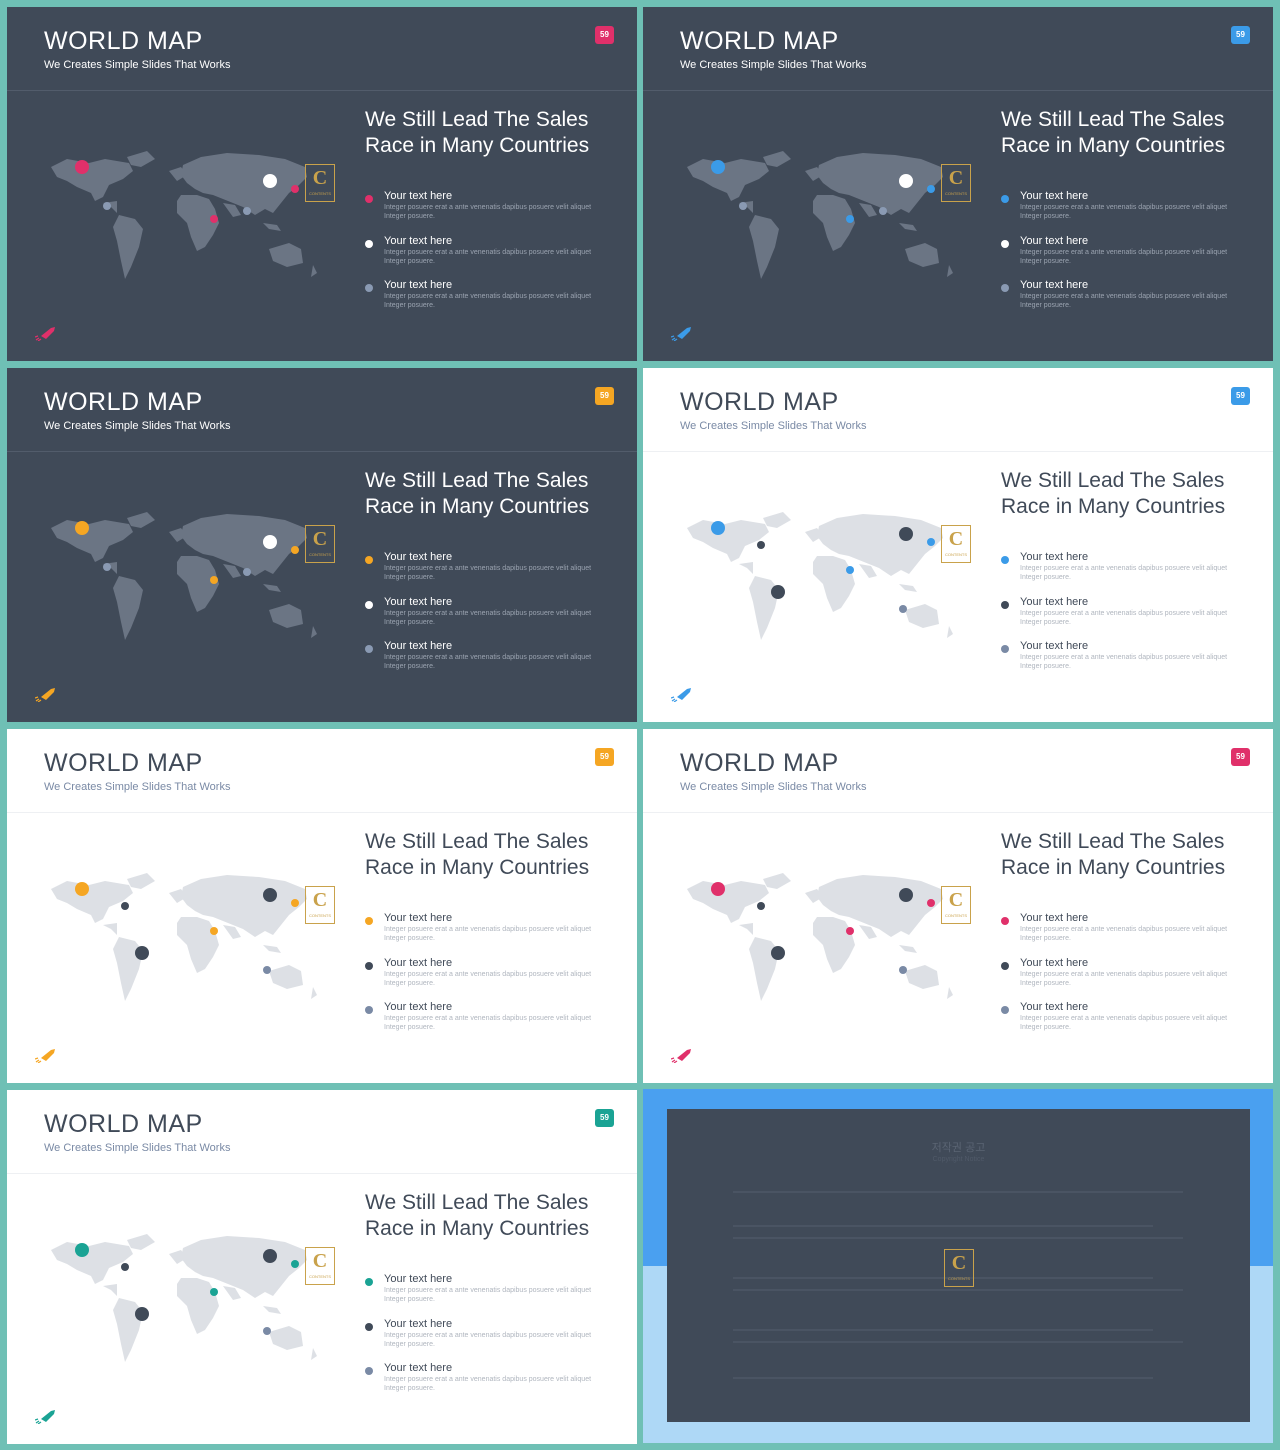  What do you see at coordinates (1113, 867) in the screenshot?
I see `headline-line-2: Race in Many Countries` at bounding box center [1113, 867].